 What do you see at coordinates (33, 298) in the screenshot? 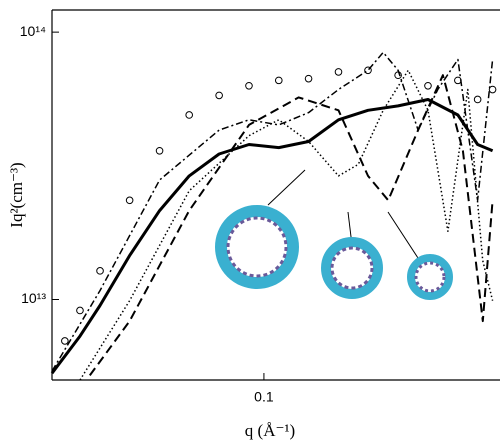
I see `y-tick-label: 10¹³` at bounding box center [33, 298].